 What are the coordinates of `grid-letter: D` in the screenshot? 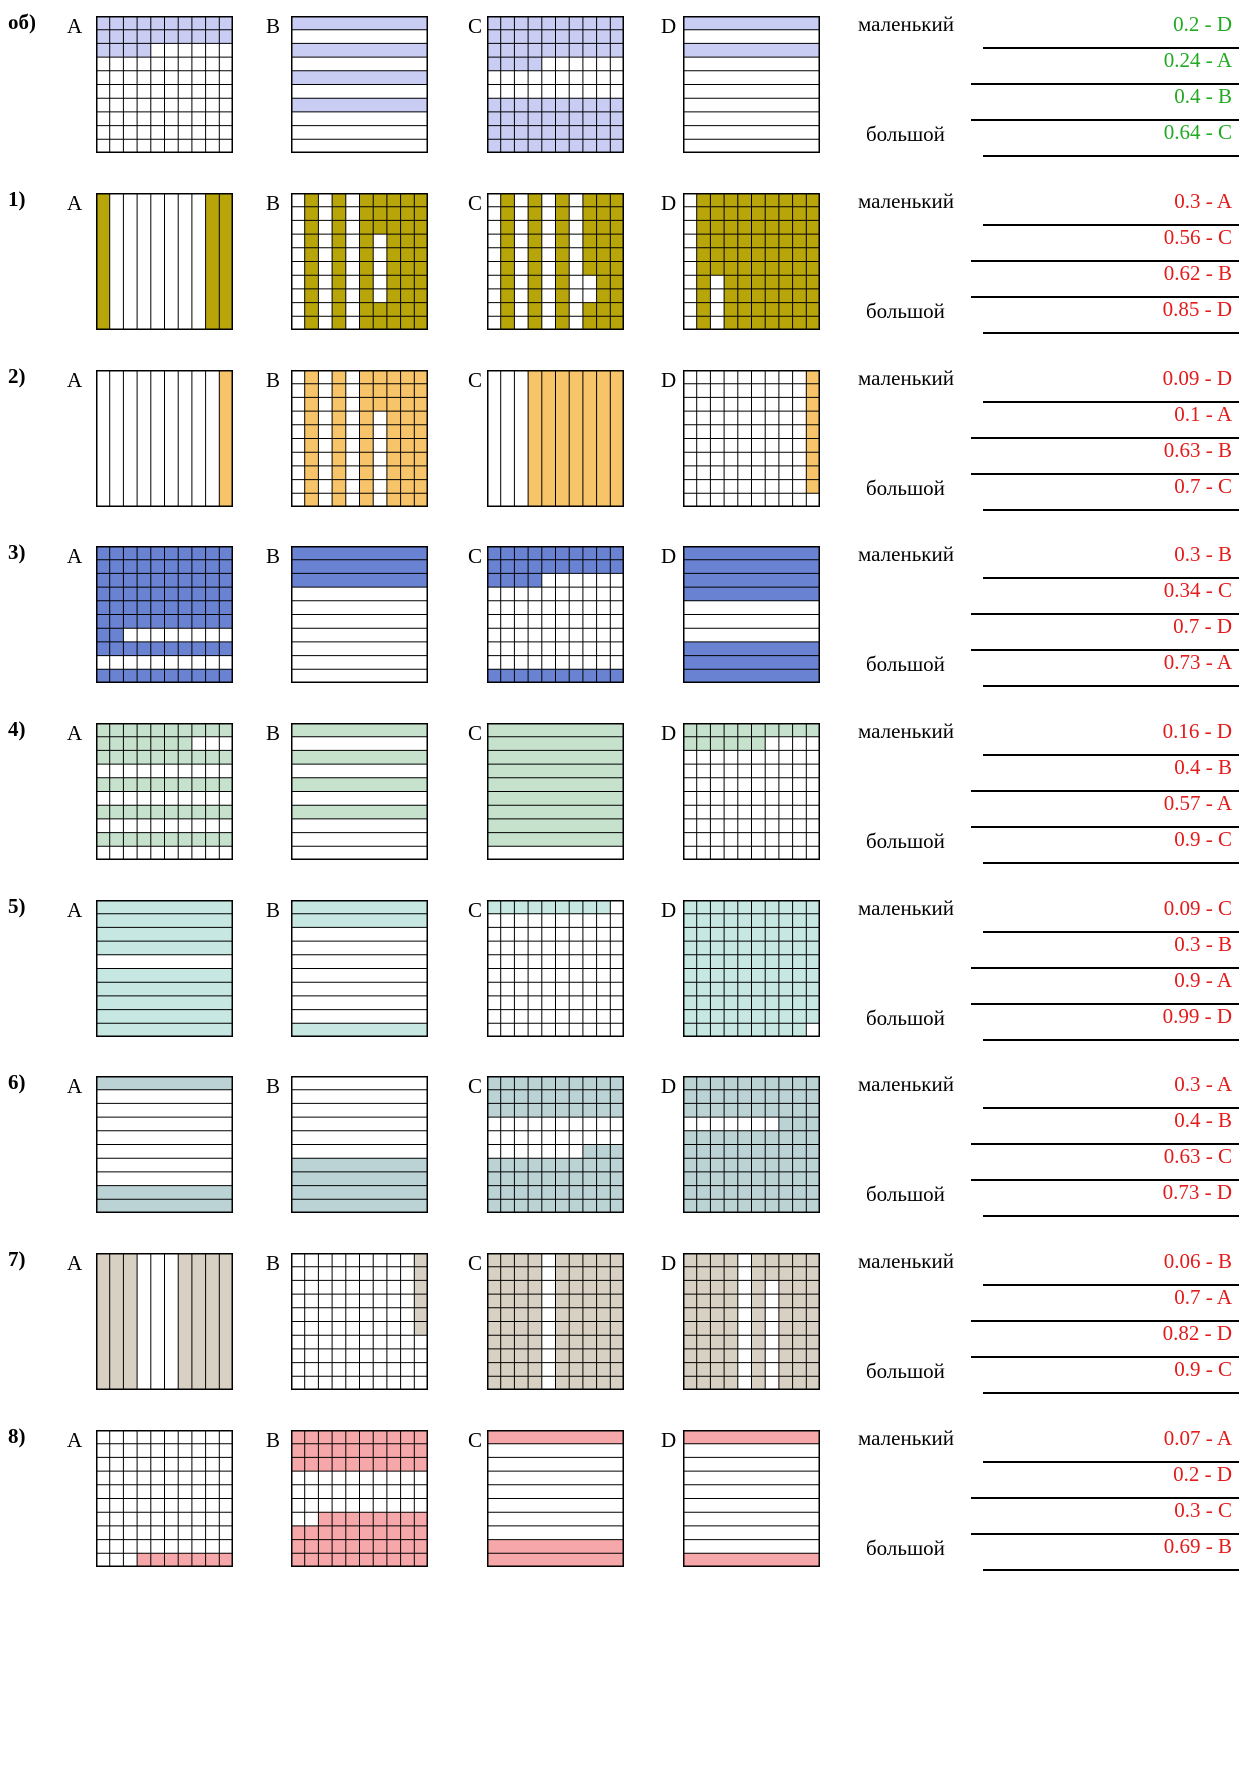 It's located at (669, 1086).